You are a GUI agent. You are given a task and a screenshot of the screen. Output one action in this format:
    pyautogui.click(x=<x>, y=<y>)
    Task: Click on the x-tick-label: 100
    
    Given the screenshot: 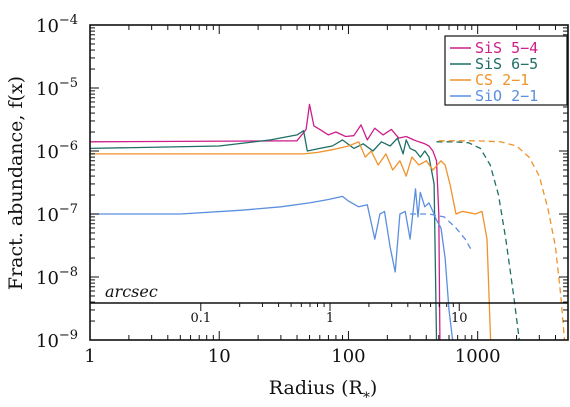 What is the action you would take?
    pyautogui.click(x=348, y=356)
    